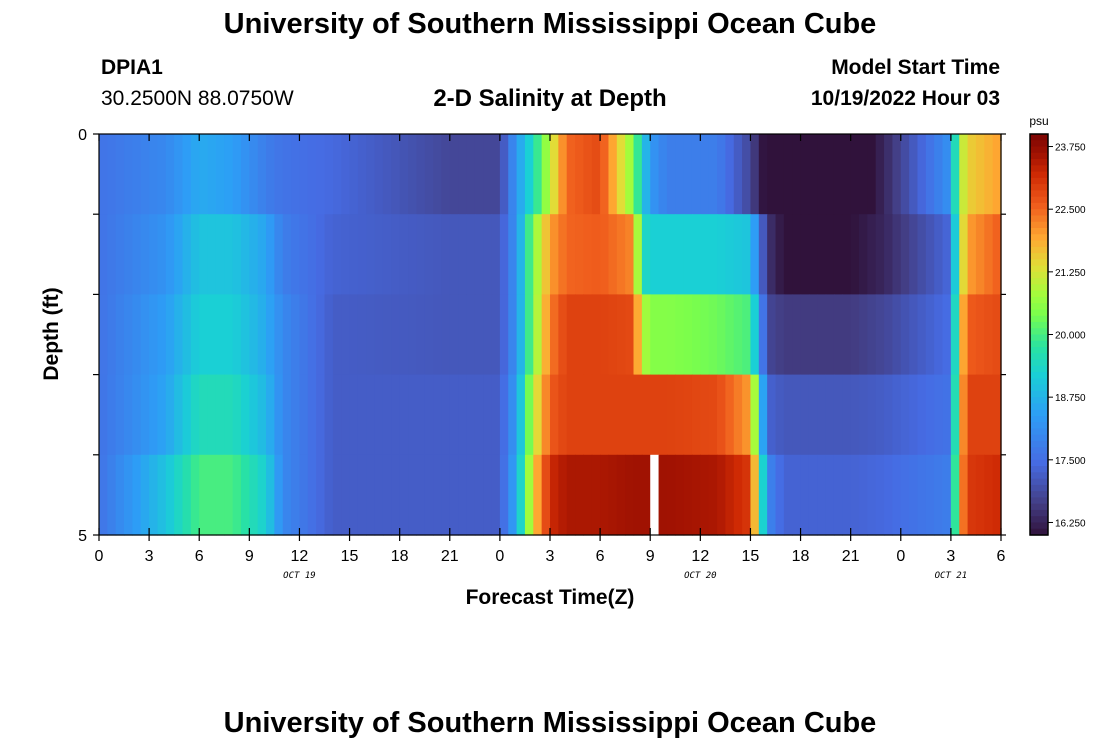 Image resolution: width=1100 pixels, height=750 pixels. I want to click on x-tick-label: 0, so click(900, 556).